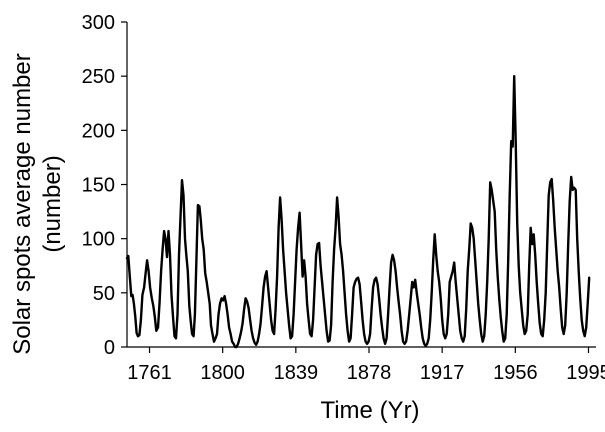  What do you see at coordinates (98, 77) in the screenshot?
I see `y-tick-label: 250` at bounding box center [98, 77].